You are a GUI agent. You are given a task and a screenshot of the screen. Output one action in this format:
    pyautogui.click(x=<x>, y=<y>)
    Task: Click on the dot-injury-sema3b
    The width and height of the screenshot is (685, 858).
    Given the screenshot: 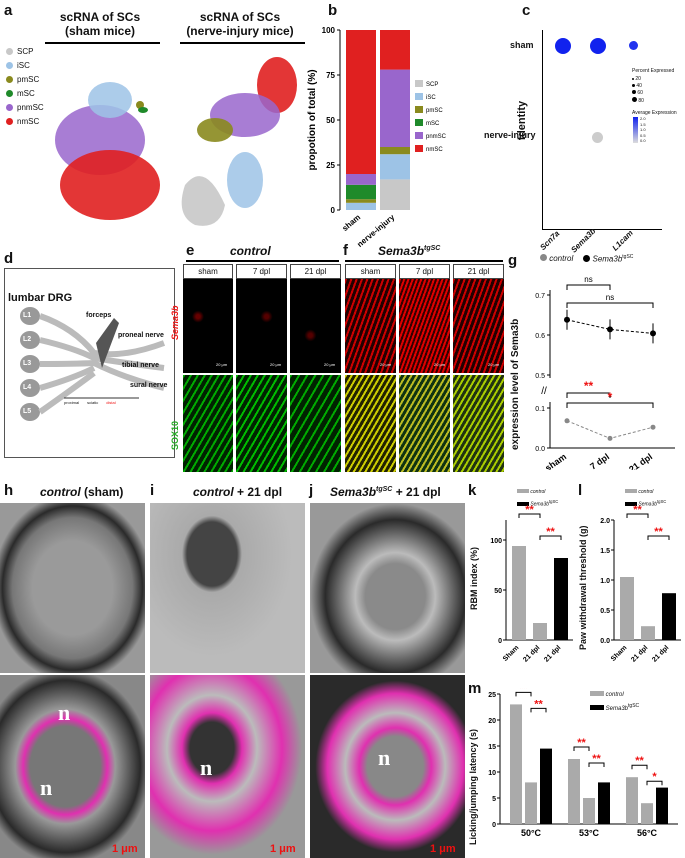 What is the action you would take?
    pyautogui.click(x=597, y=137)
    